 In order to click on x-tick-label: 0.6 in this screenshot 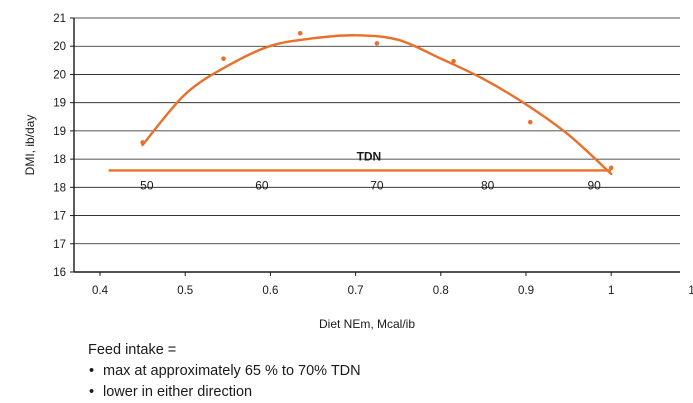, I will do `click(270, 291)`.